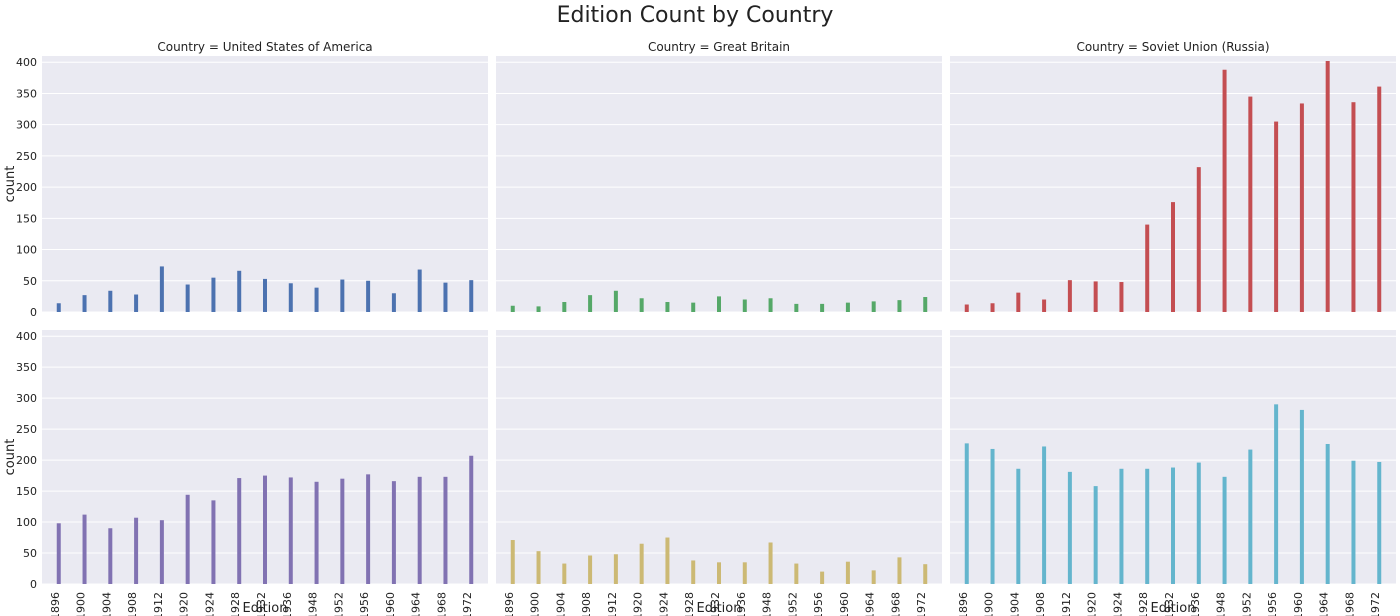 This screenshot has width=1400, height=616. I want to click on y-tick-label: 350, so click(26, 367).